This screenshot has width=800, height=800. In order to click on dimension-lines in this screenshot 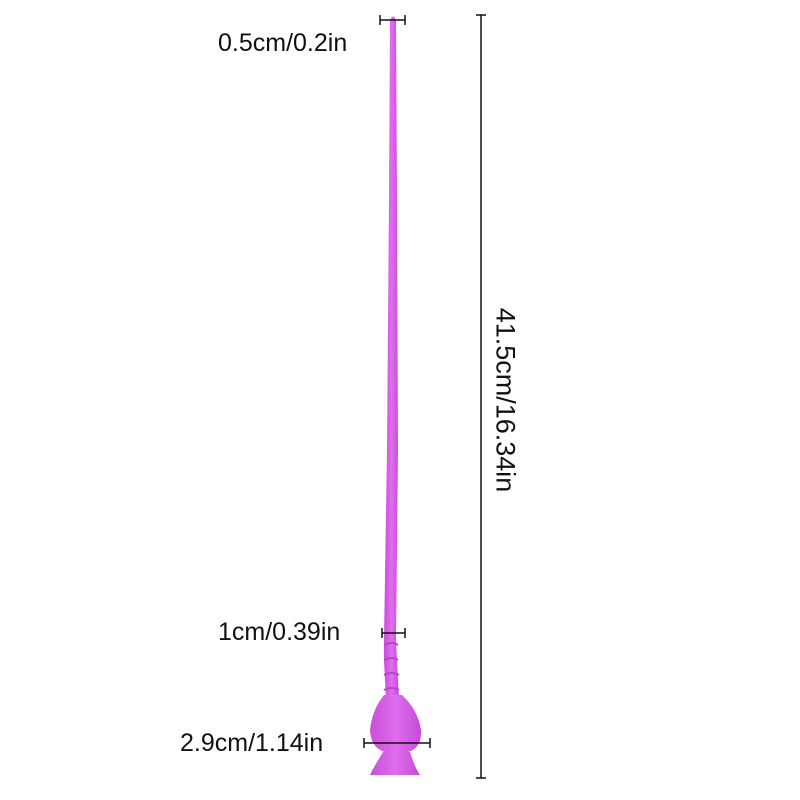, I will do `click(424, 396)`.